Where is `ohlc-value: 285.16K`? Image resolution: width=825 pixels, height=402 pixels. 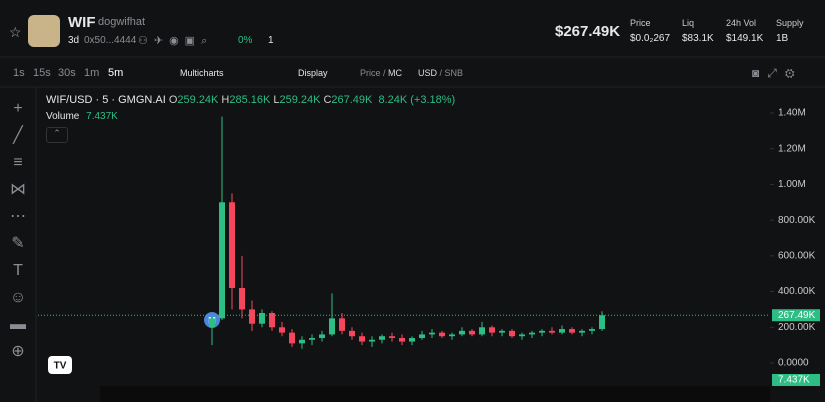 ohlc-value: 285.16K is located at coordinates (250, 100).